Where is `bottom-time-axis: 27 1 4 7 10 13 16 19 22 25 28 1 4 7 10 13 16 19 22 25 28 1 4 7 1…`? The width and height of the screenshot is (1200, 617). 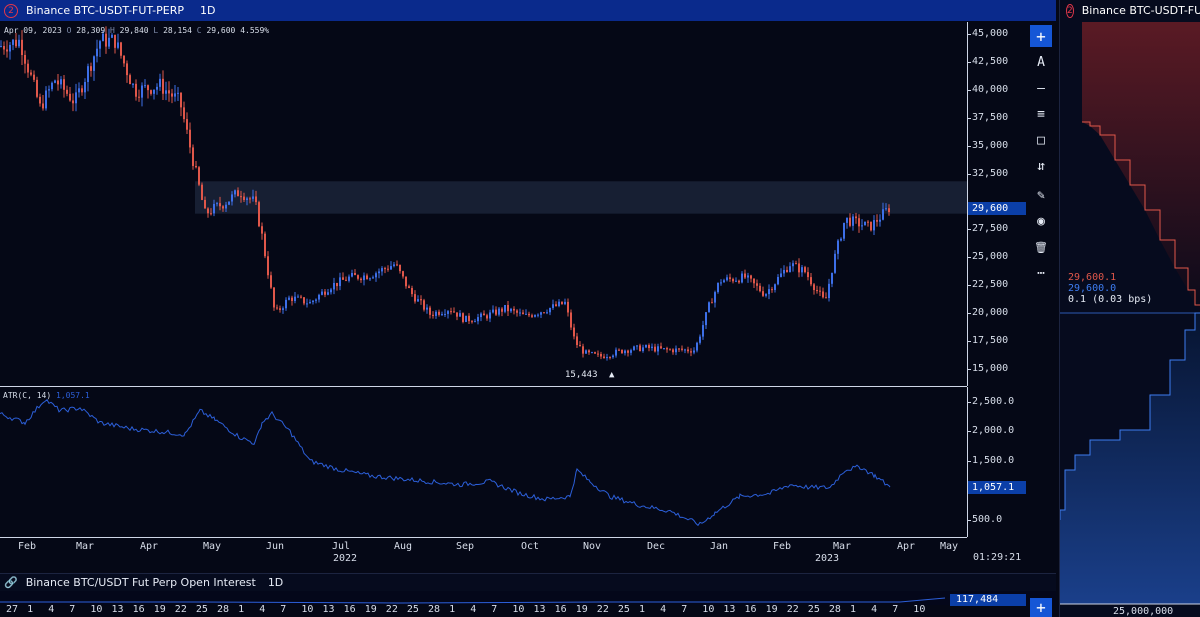 bottom-time-axis: 27 1 4 7 10 13 16 19 22 25 28 1 4 7 10 13 16 19 22 25 28 1 4 7 1… is located at coordinates (514, 610).